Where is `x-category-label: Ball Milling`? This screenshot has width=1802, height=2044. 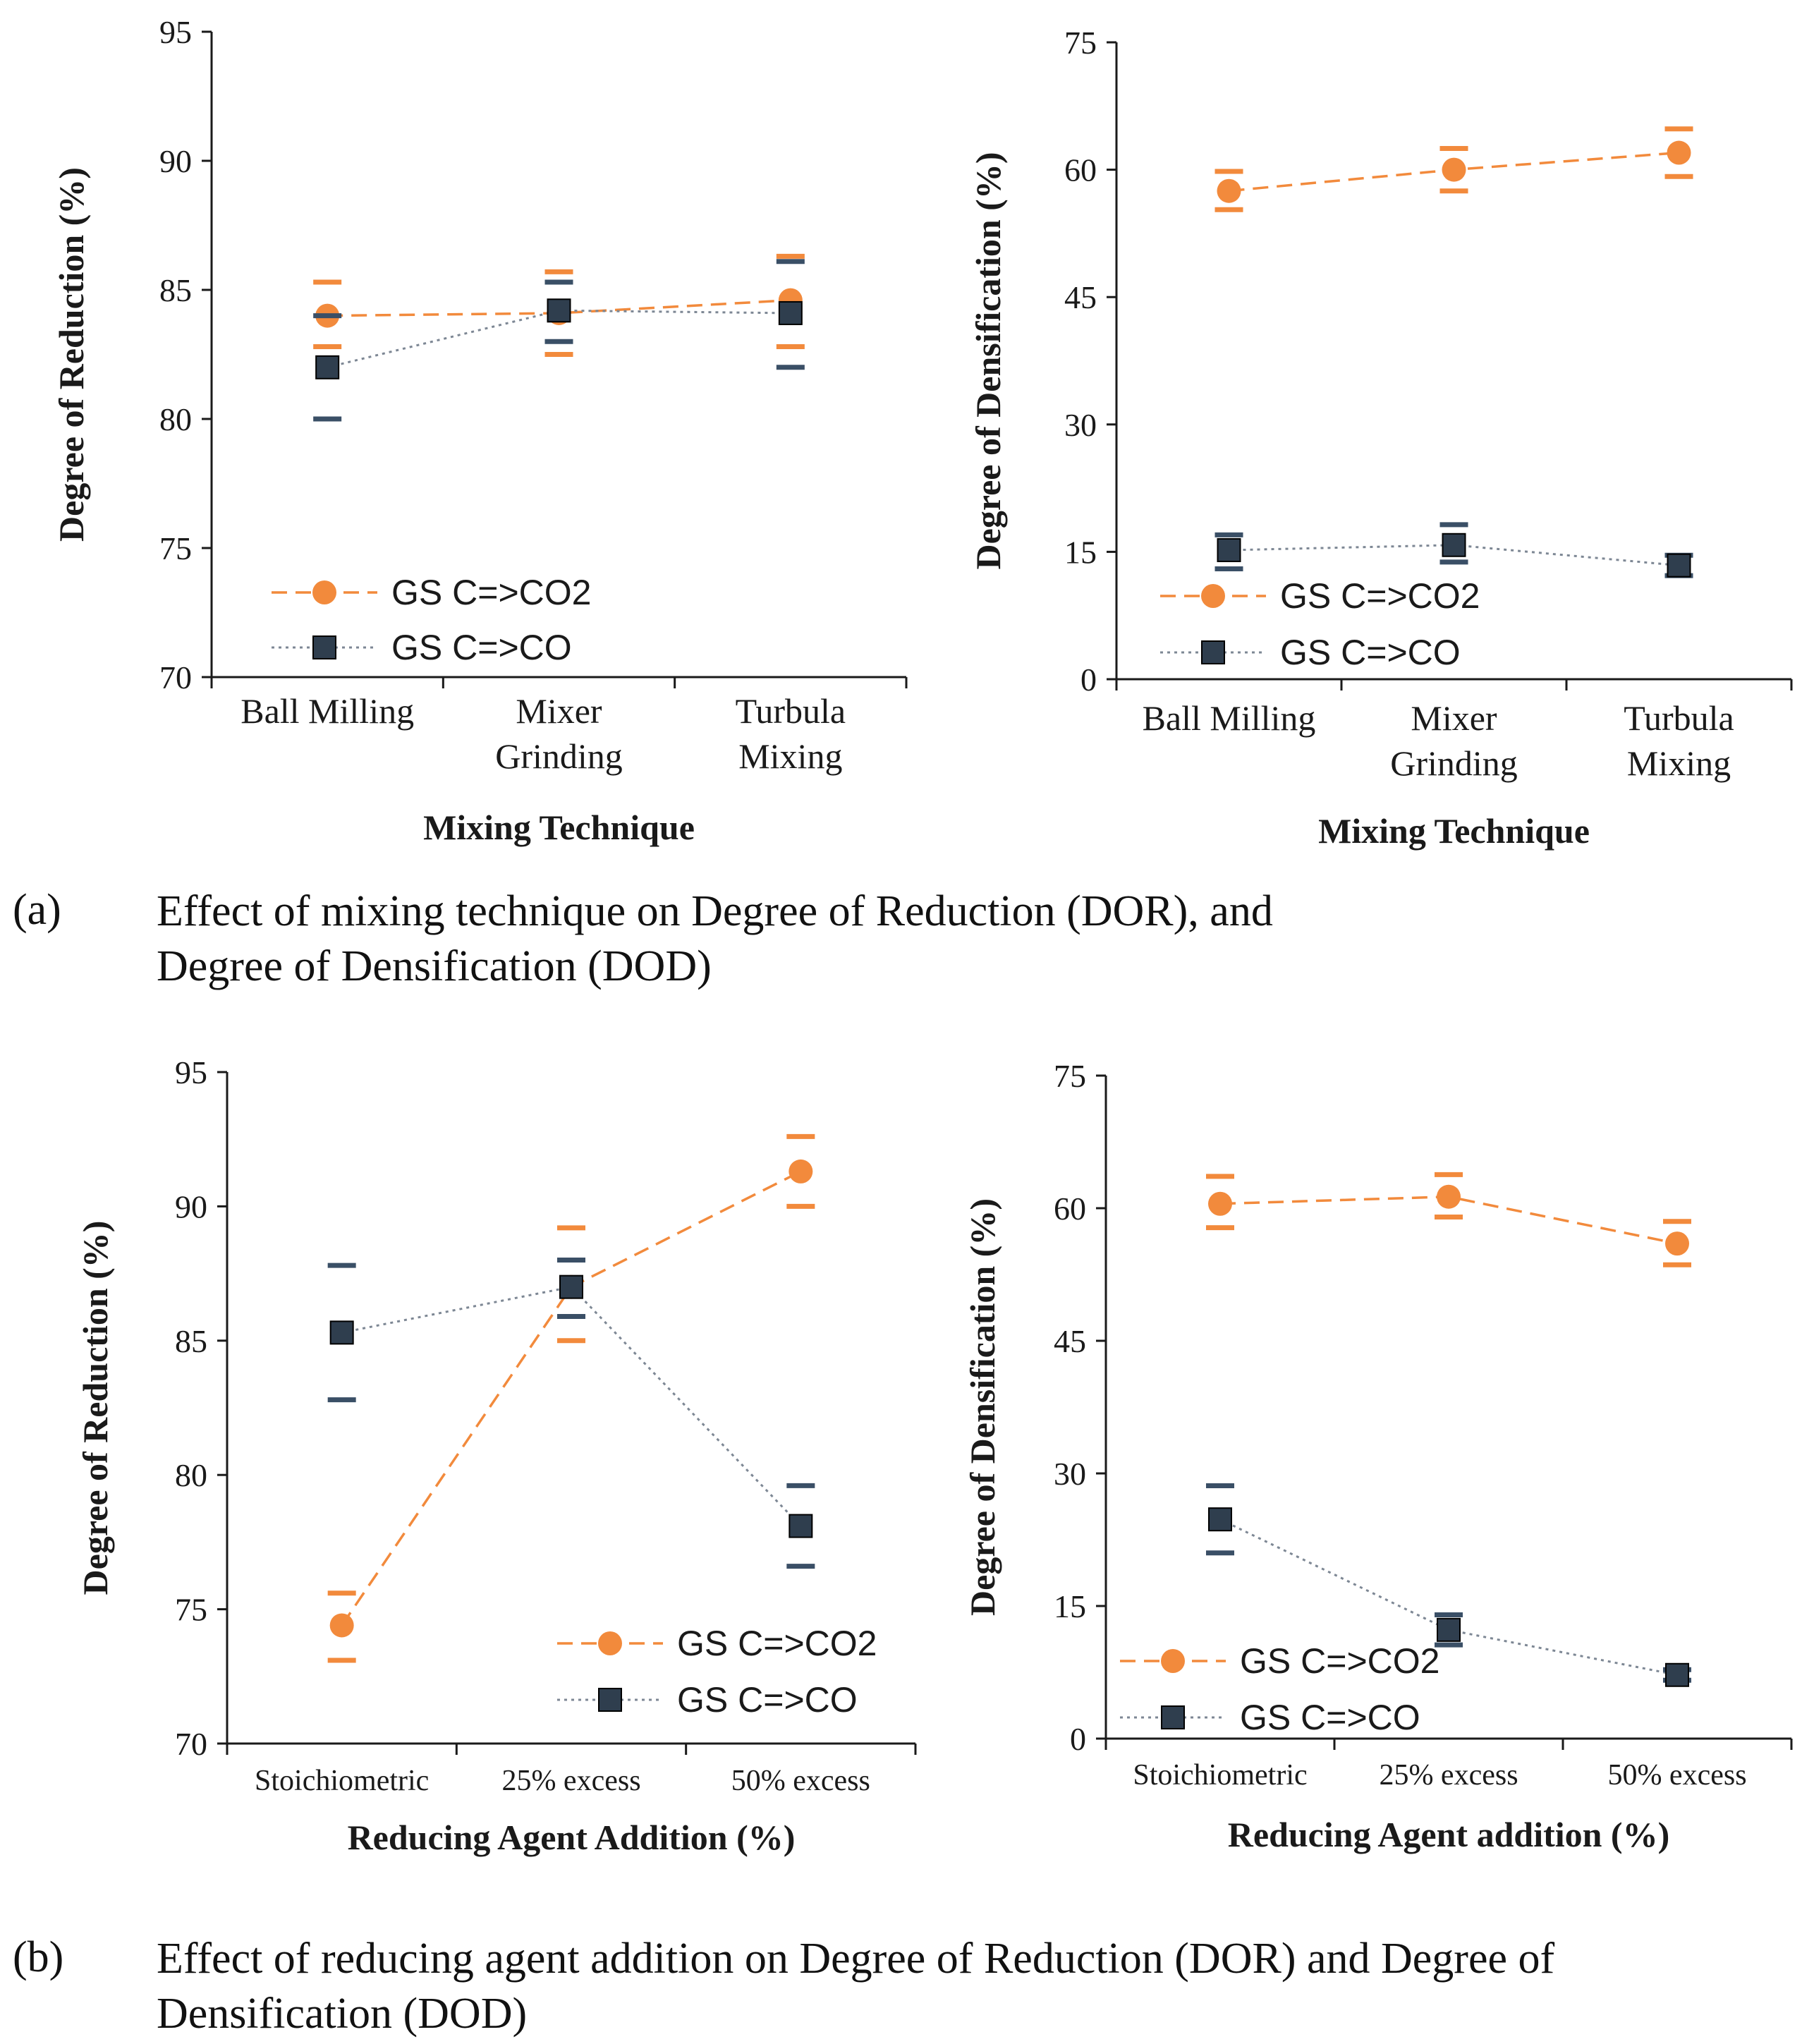 x-category-label: Ball Milling is located at coordinates (1229, 718).